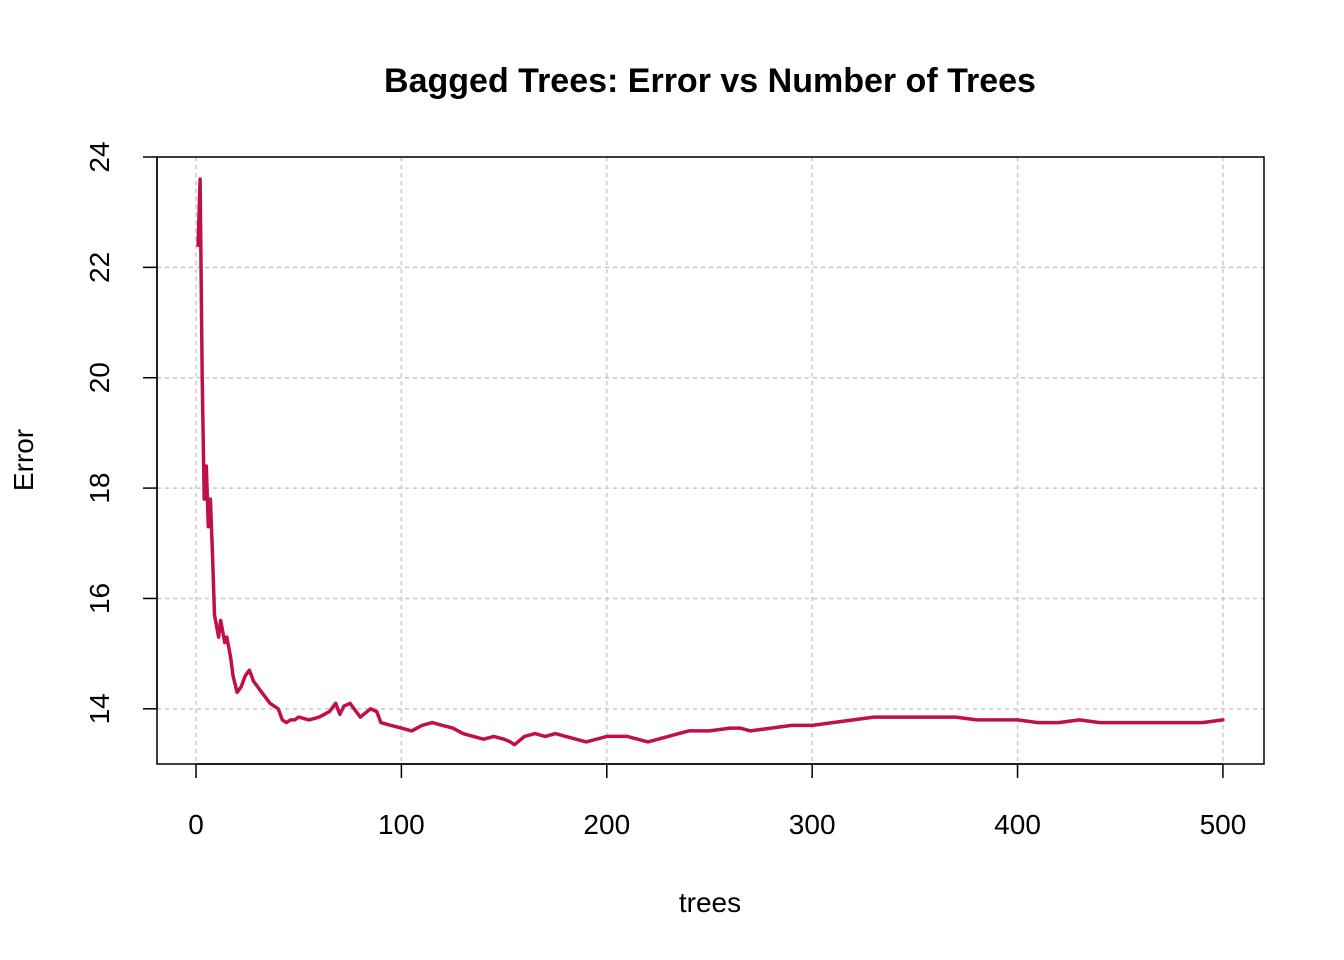 The image size is (1344, 960). I want to click on x-axis-label: trees, so click(710, 902).